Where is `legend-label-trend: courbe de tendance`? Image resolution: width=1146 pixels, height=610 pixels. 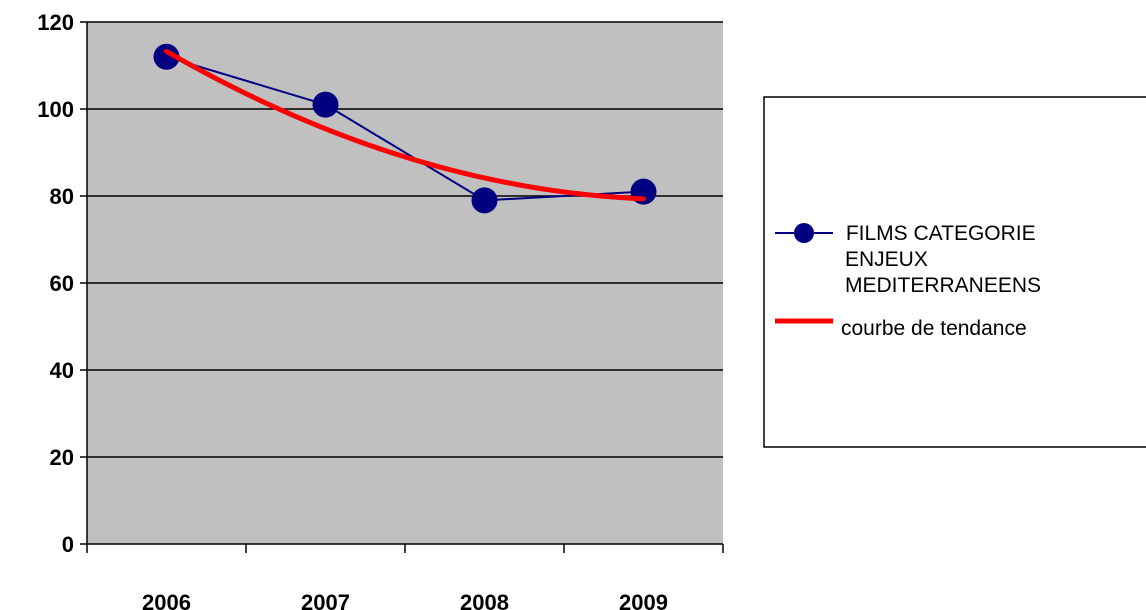 legend-label-trend: courbe de tendance is located at coordinates (934, 328).